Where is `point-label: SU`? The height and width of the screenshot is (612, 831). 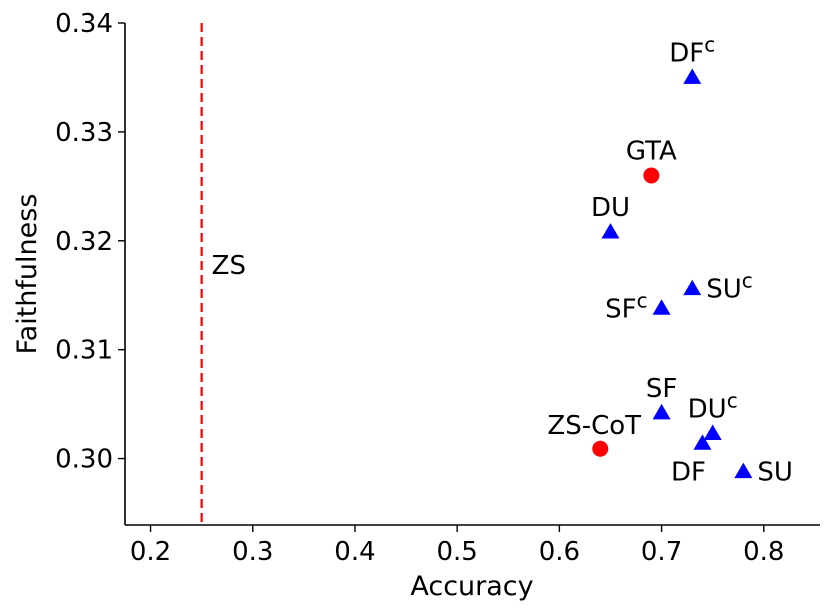 point-label: SU is located at coordinates (775, 473).